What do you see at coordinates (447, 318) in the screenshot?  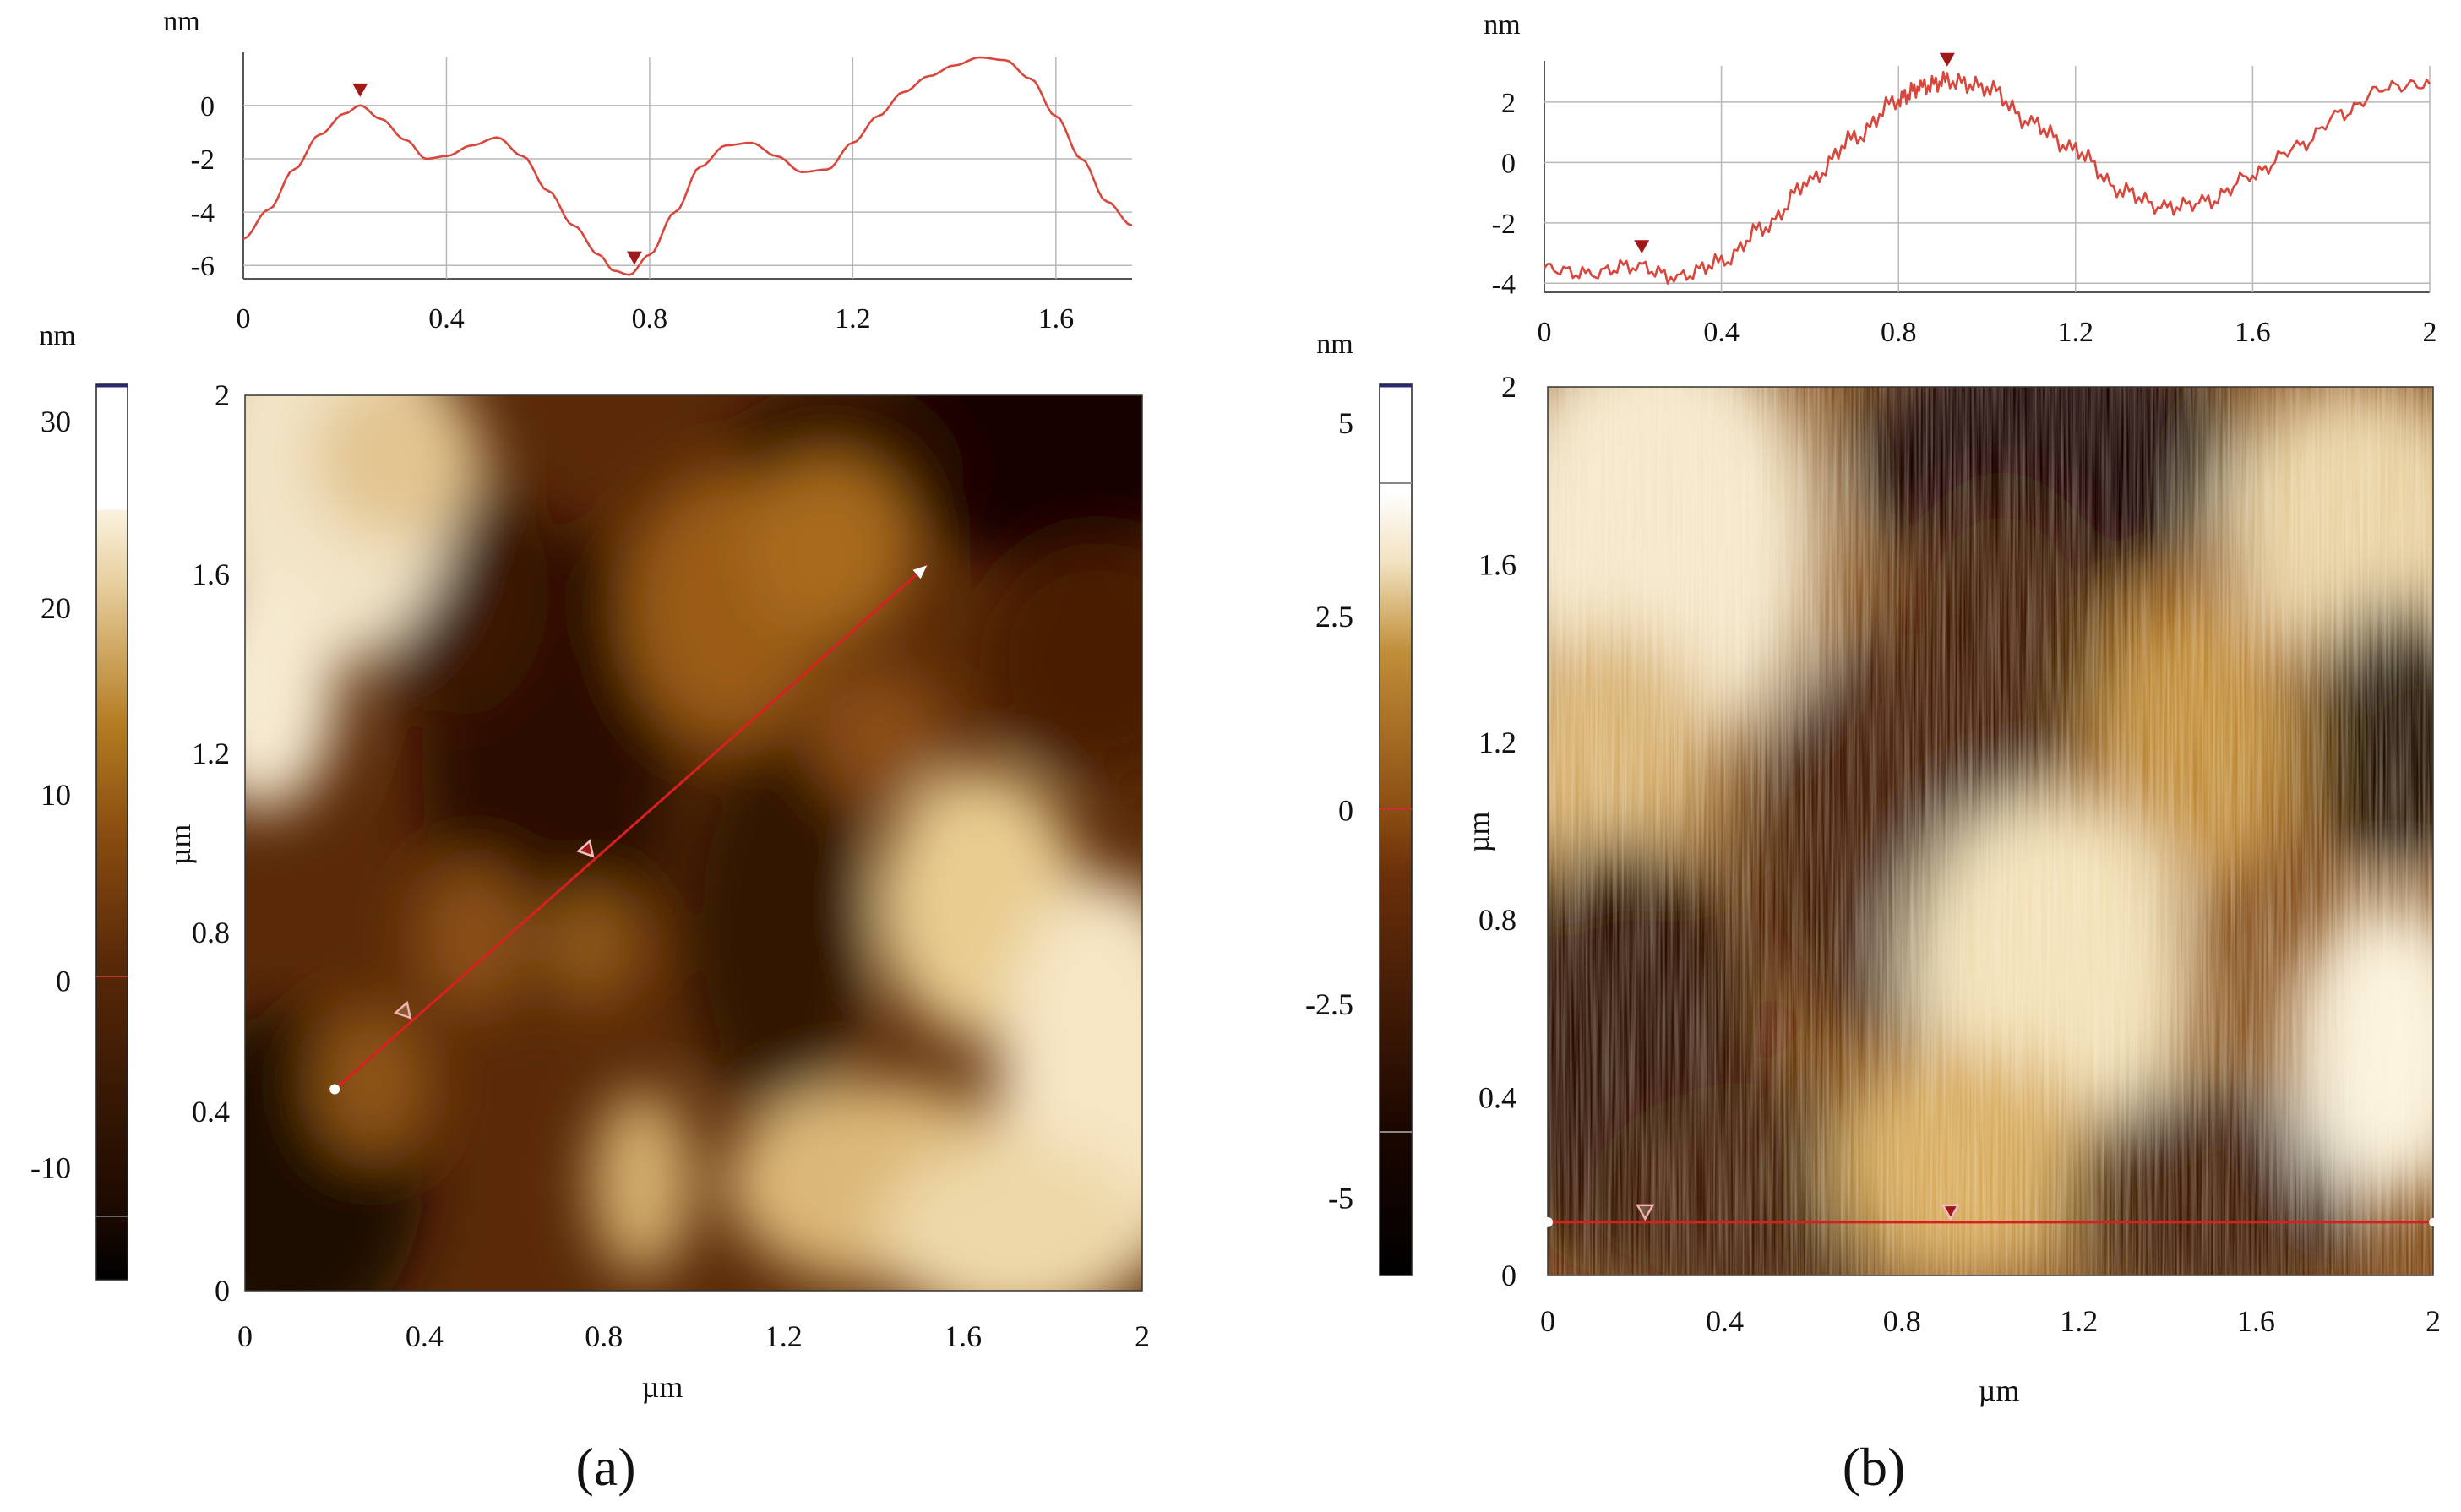 I see `profile-a-x-tick-label: 0.4` at bounding box center [447, 318].